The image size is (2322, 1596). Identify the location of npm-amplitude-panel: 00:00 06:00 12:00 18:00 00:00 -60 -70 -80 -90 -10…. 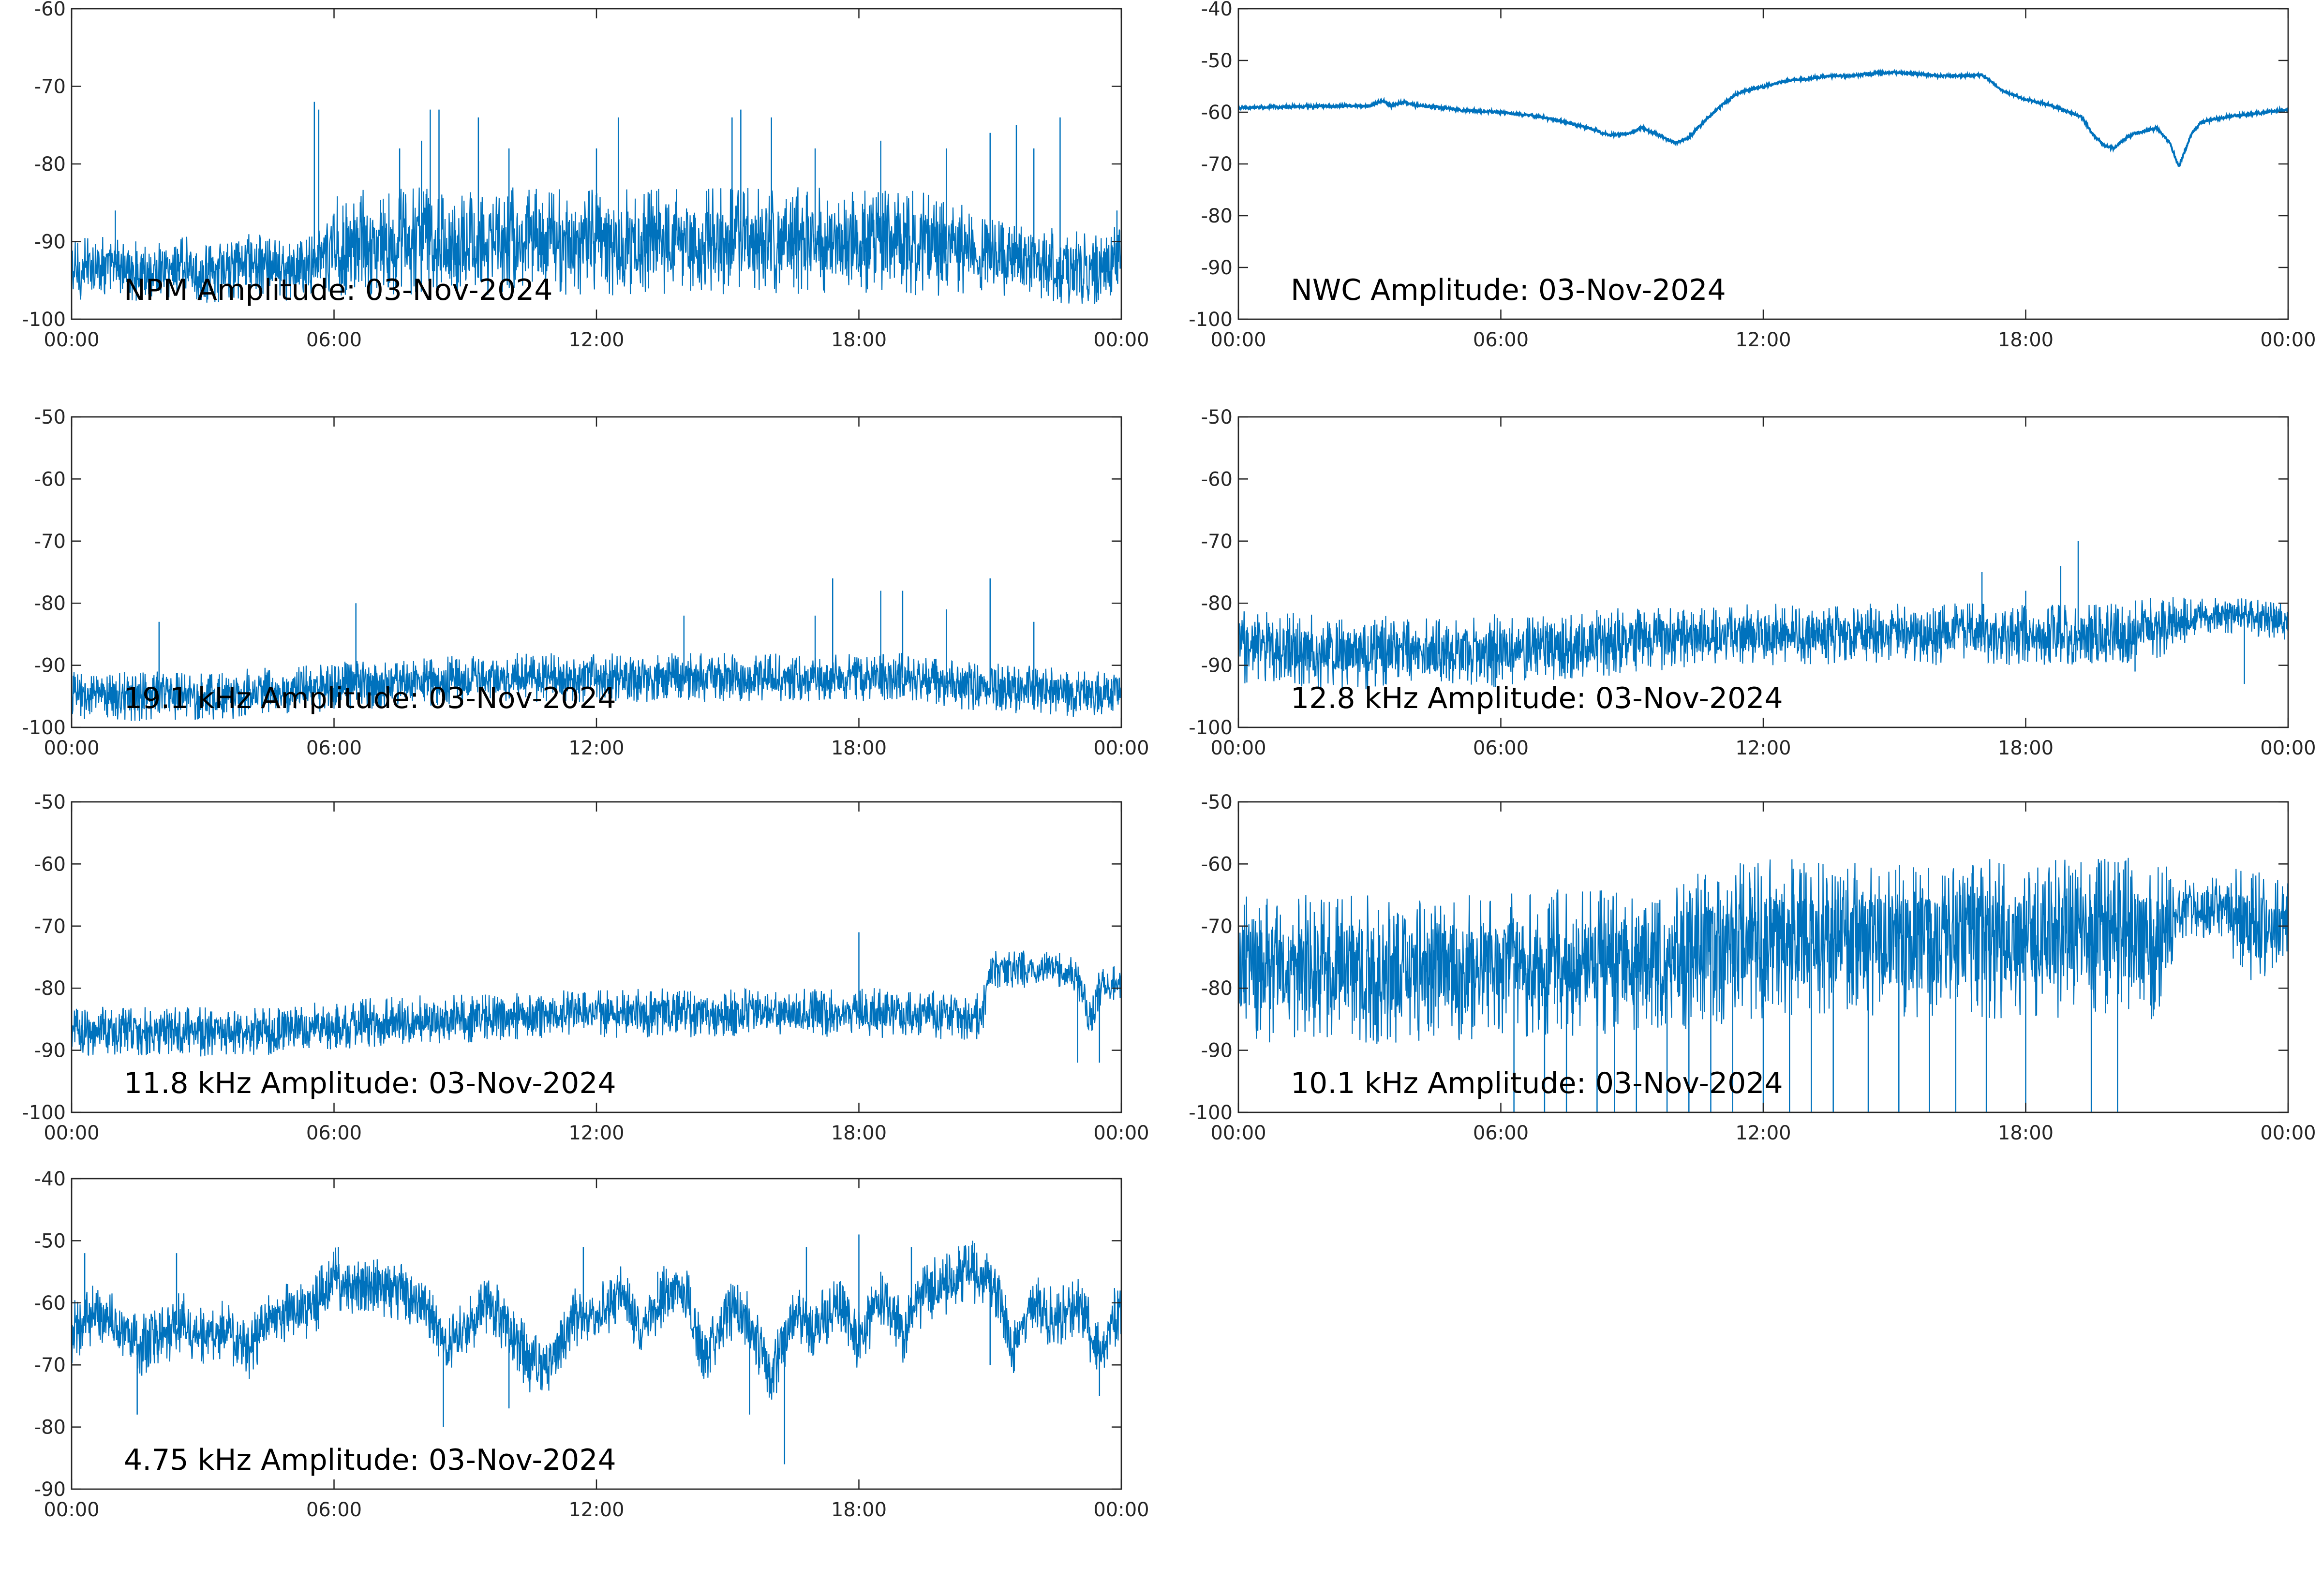
(585, 175).